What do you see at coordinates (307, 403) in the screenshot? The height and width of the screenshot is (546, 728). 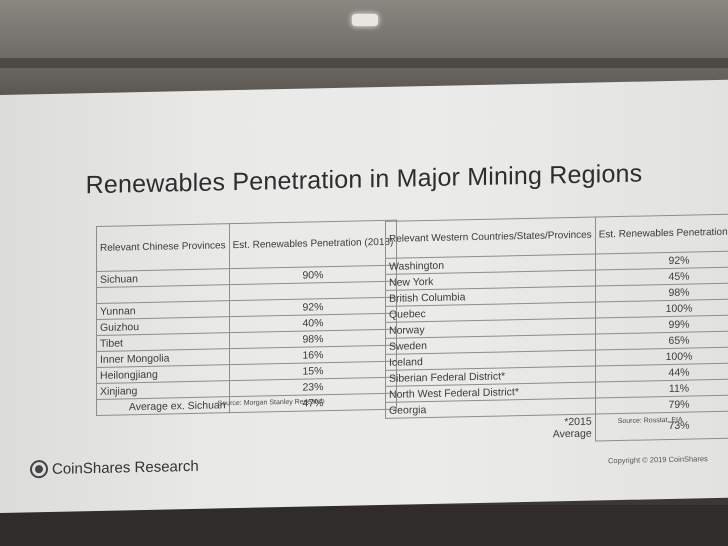 I see `average-value: 47% Source: Morgan Stanley Research` at bounding box center [307, 403].